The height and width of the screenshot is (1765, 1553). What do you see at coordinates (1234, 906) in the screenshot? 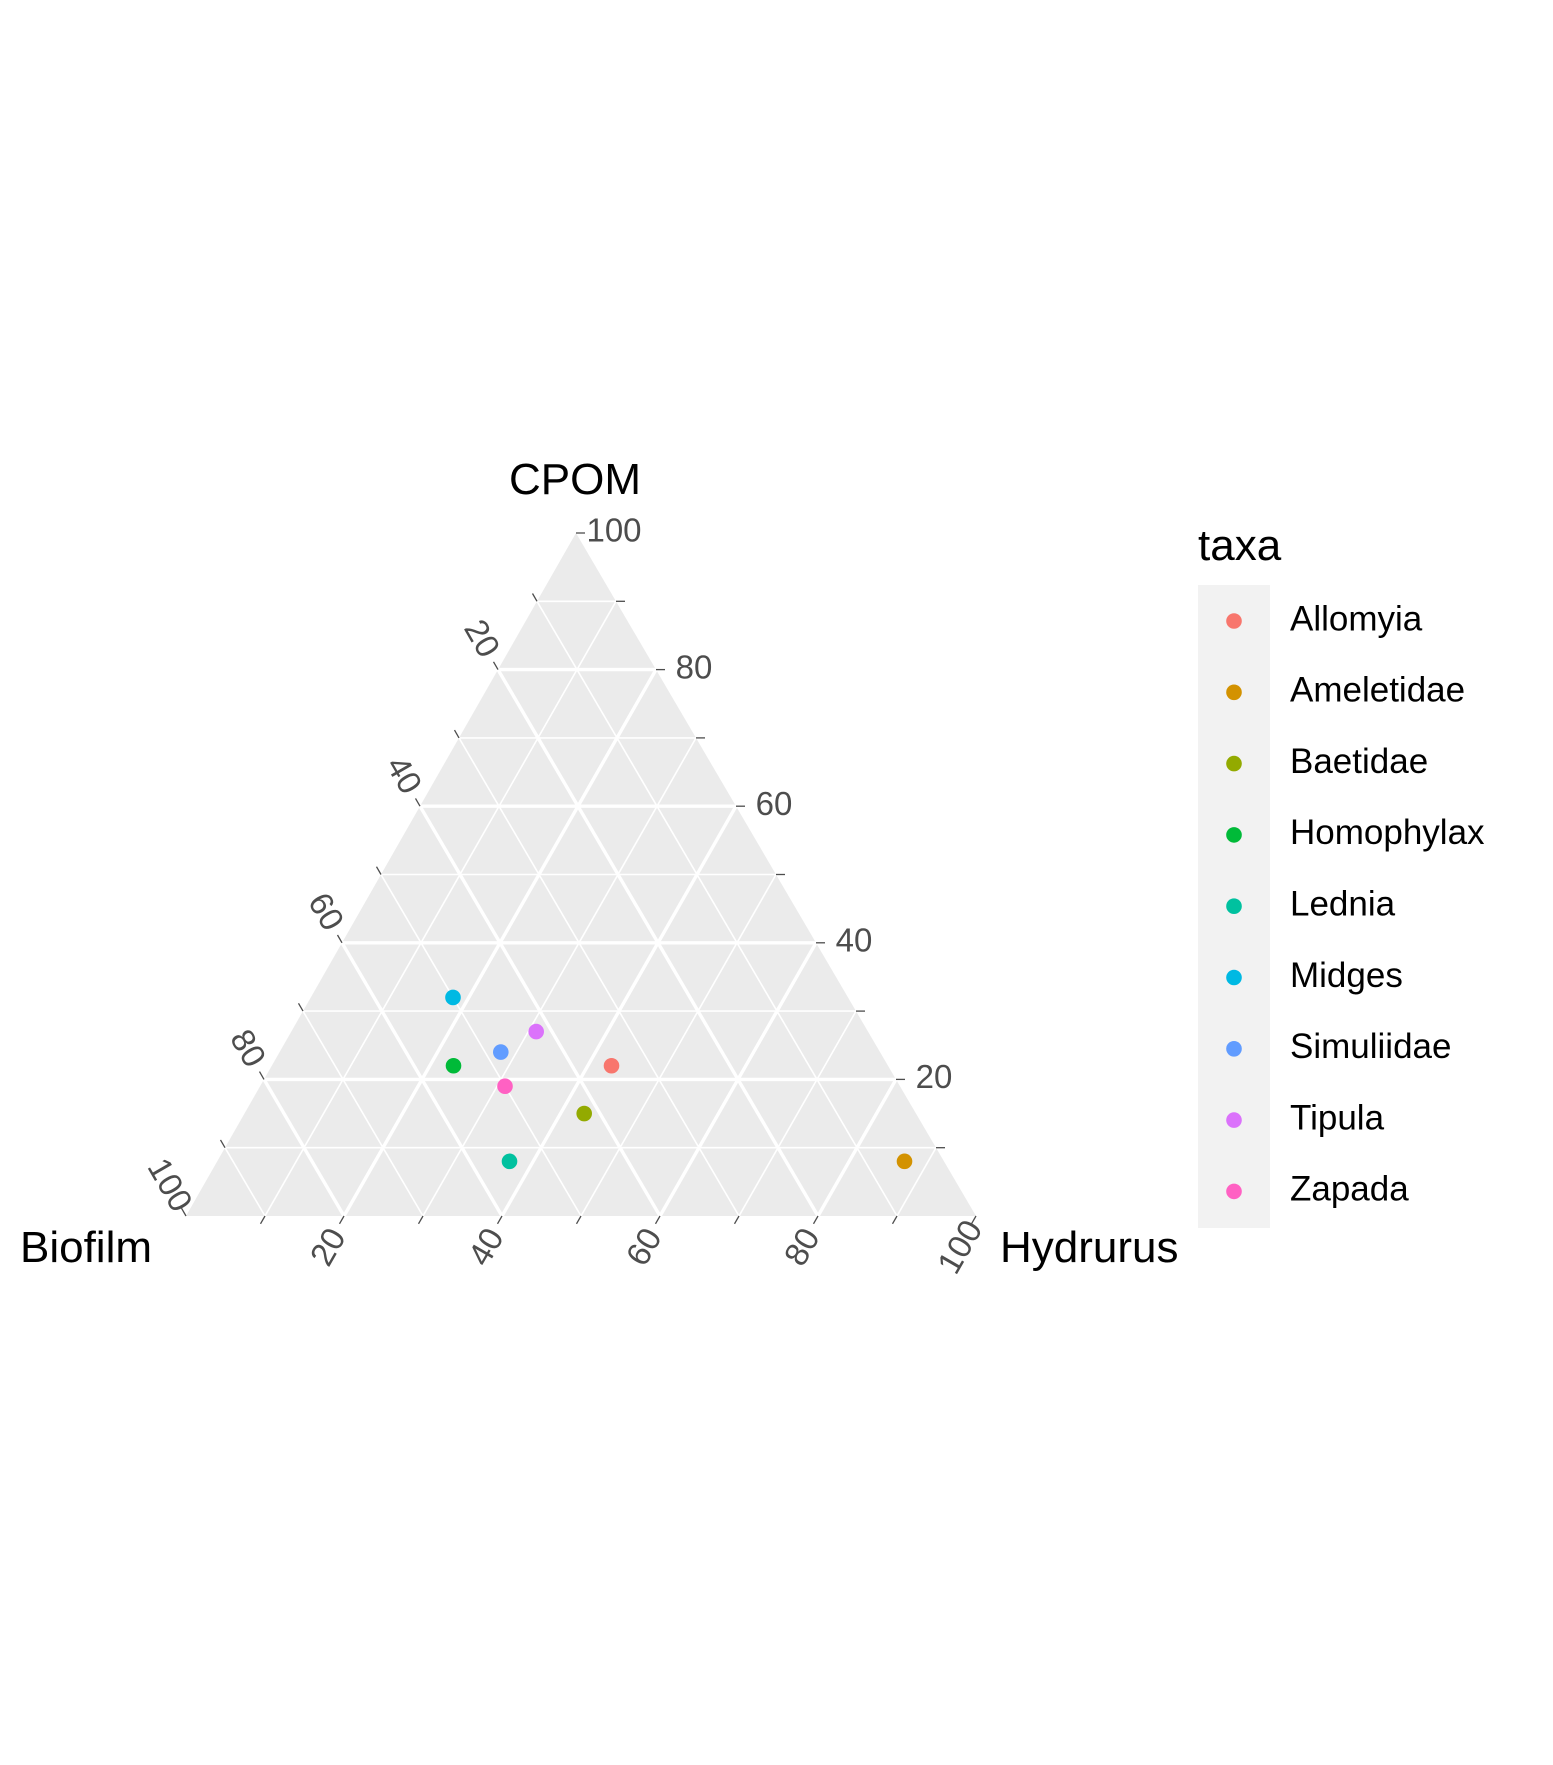
I see `legend-key-lednia` at bounding box center [1234, 906].